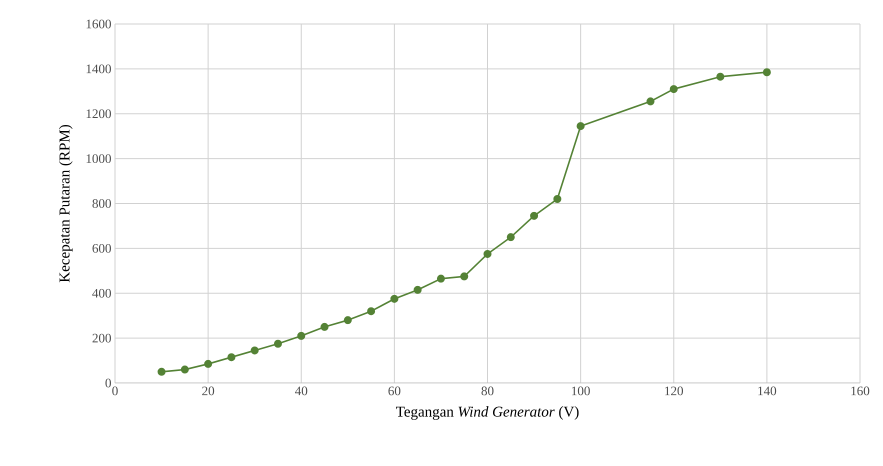 The height and width of the screenshot is (466, 883). Describe the element at coordinates (488, 391) in the screenshot. I see `x-tick-label: 80` at that location.